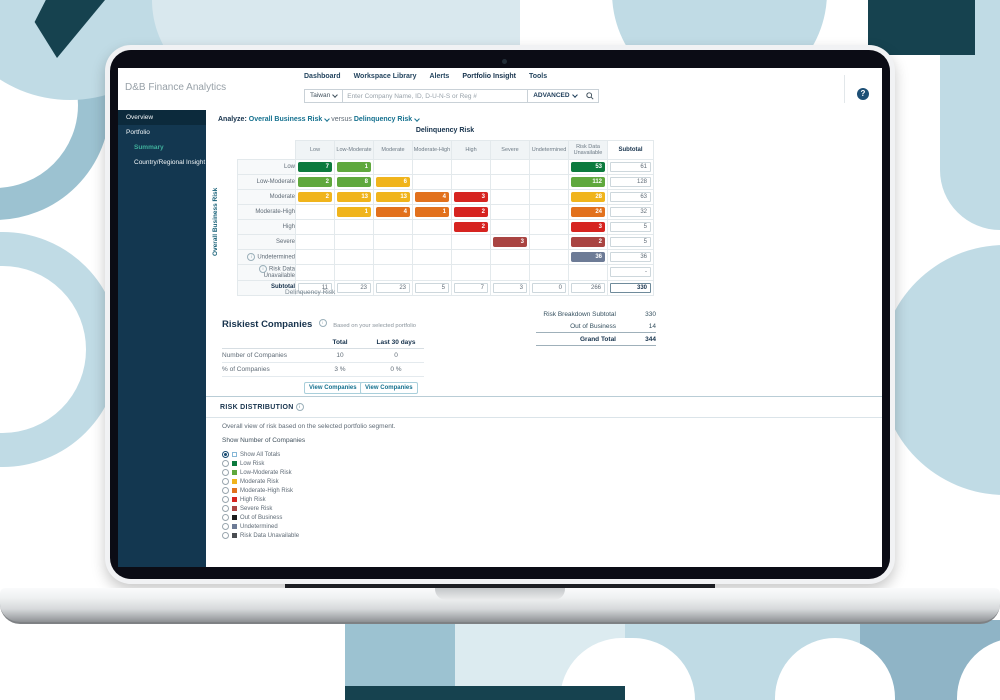 The height and width of the screenshot is (700, 1000). Describe the element at coordinates (432, 212) in the screenshot. I see `matrix-cell-bar-moderate-high-moderate-high: 1` at that location.